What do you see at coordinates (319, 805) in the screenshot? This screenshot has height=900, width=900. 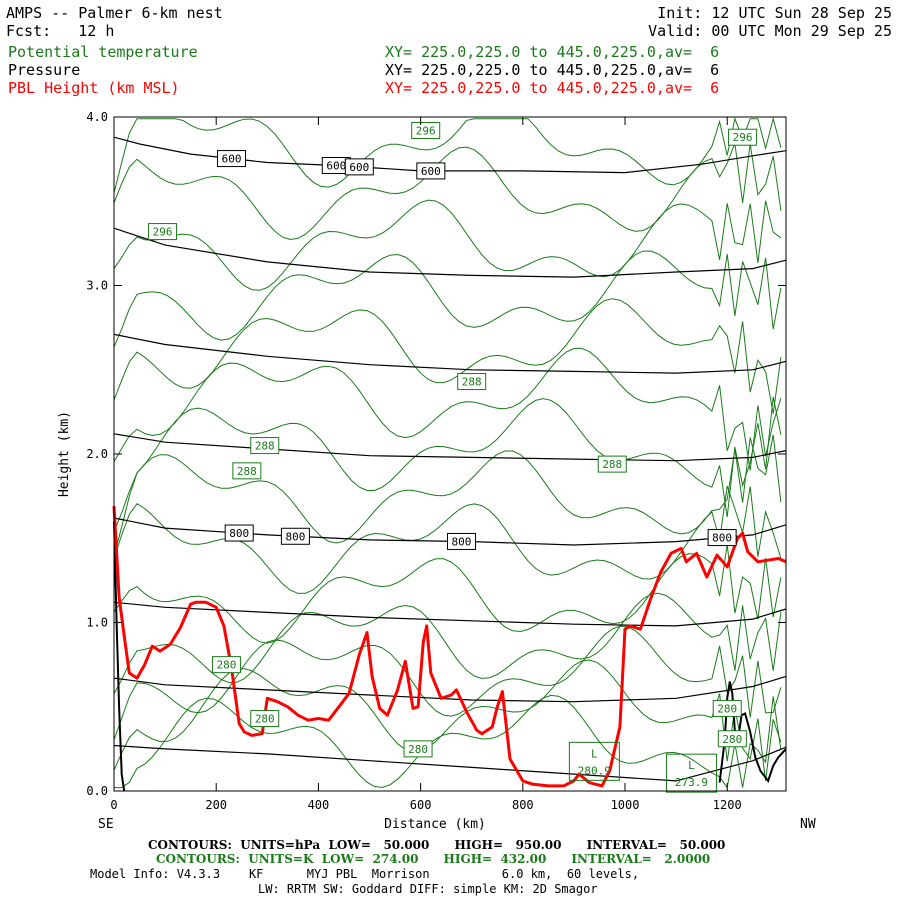 I see `x-tick-label: 400` at bounding box center [319, 805].